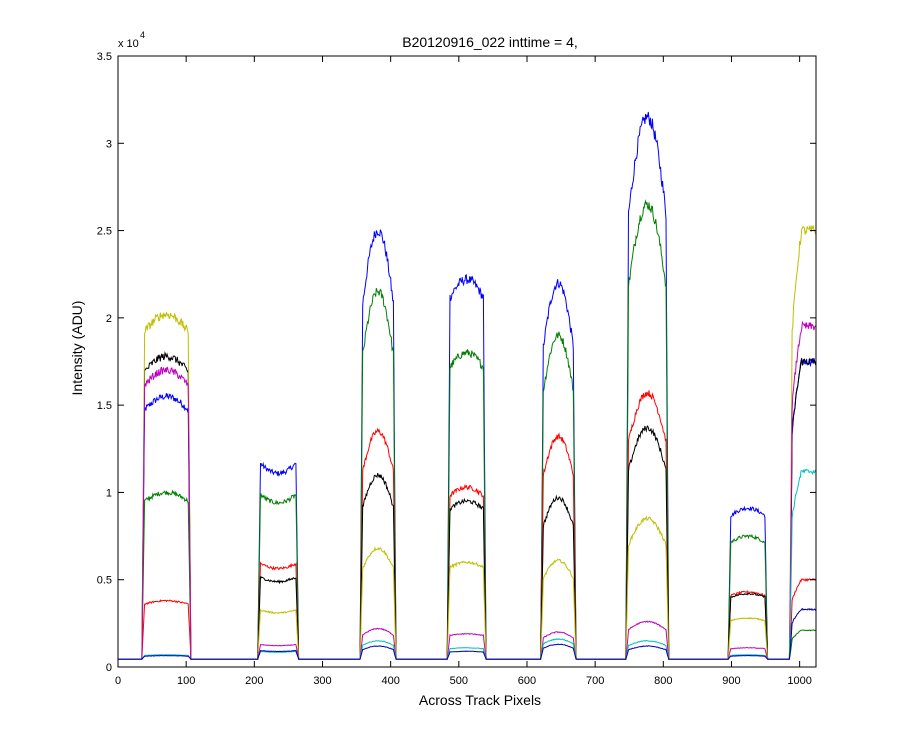  I want to click on x-axis-title: Across Track Pixels, so click(480, 700).